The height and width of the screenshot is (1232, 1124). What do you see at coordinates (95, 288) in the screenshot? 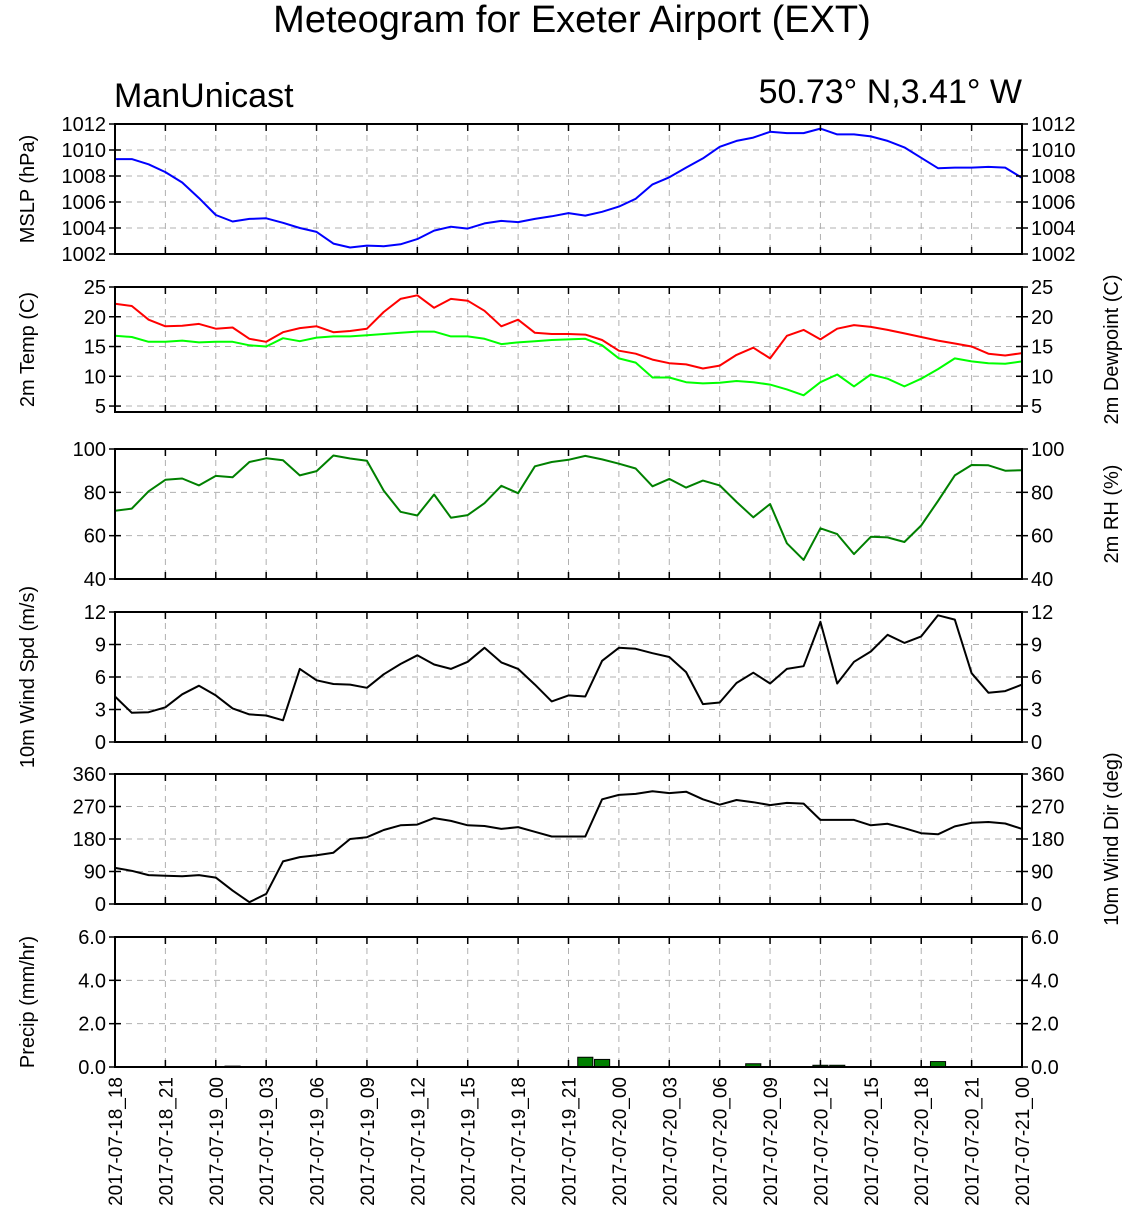
I see `y-tick-label-left: 25` at bounding box center [95, 288].